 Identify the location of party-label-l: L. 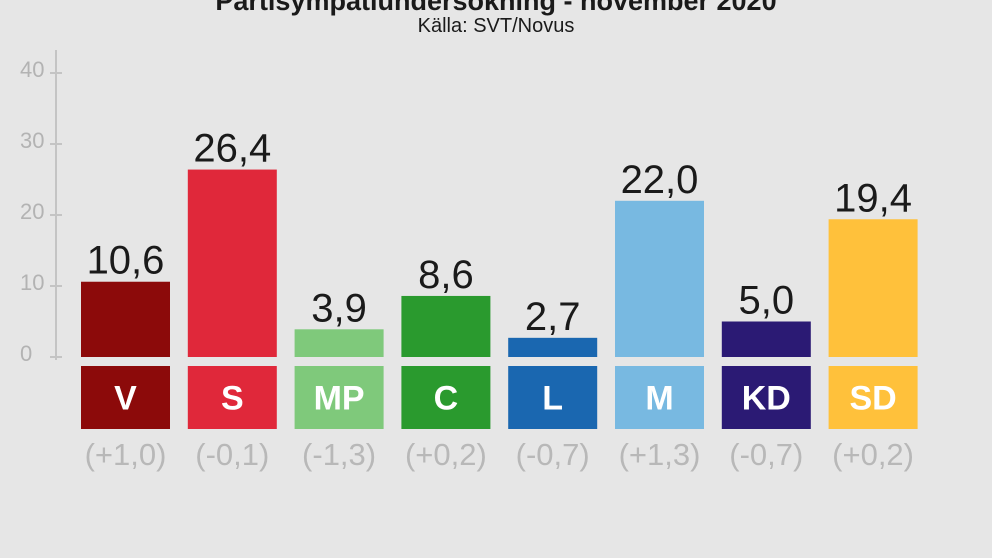
(552, 399).